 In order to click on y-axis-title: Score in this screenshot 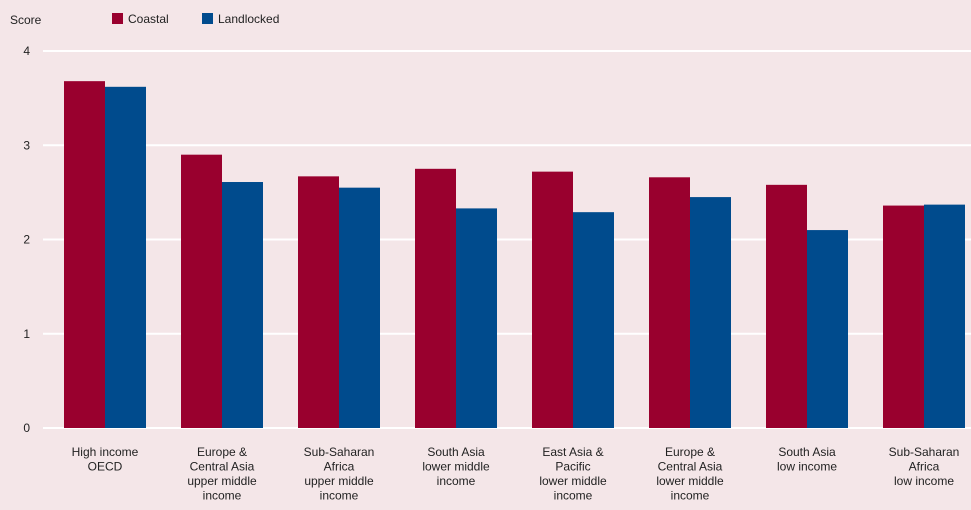, I will do `click(26, 20)`.